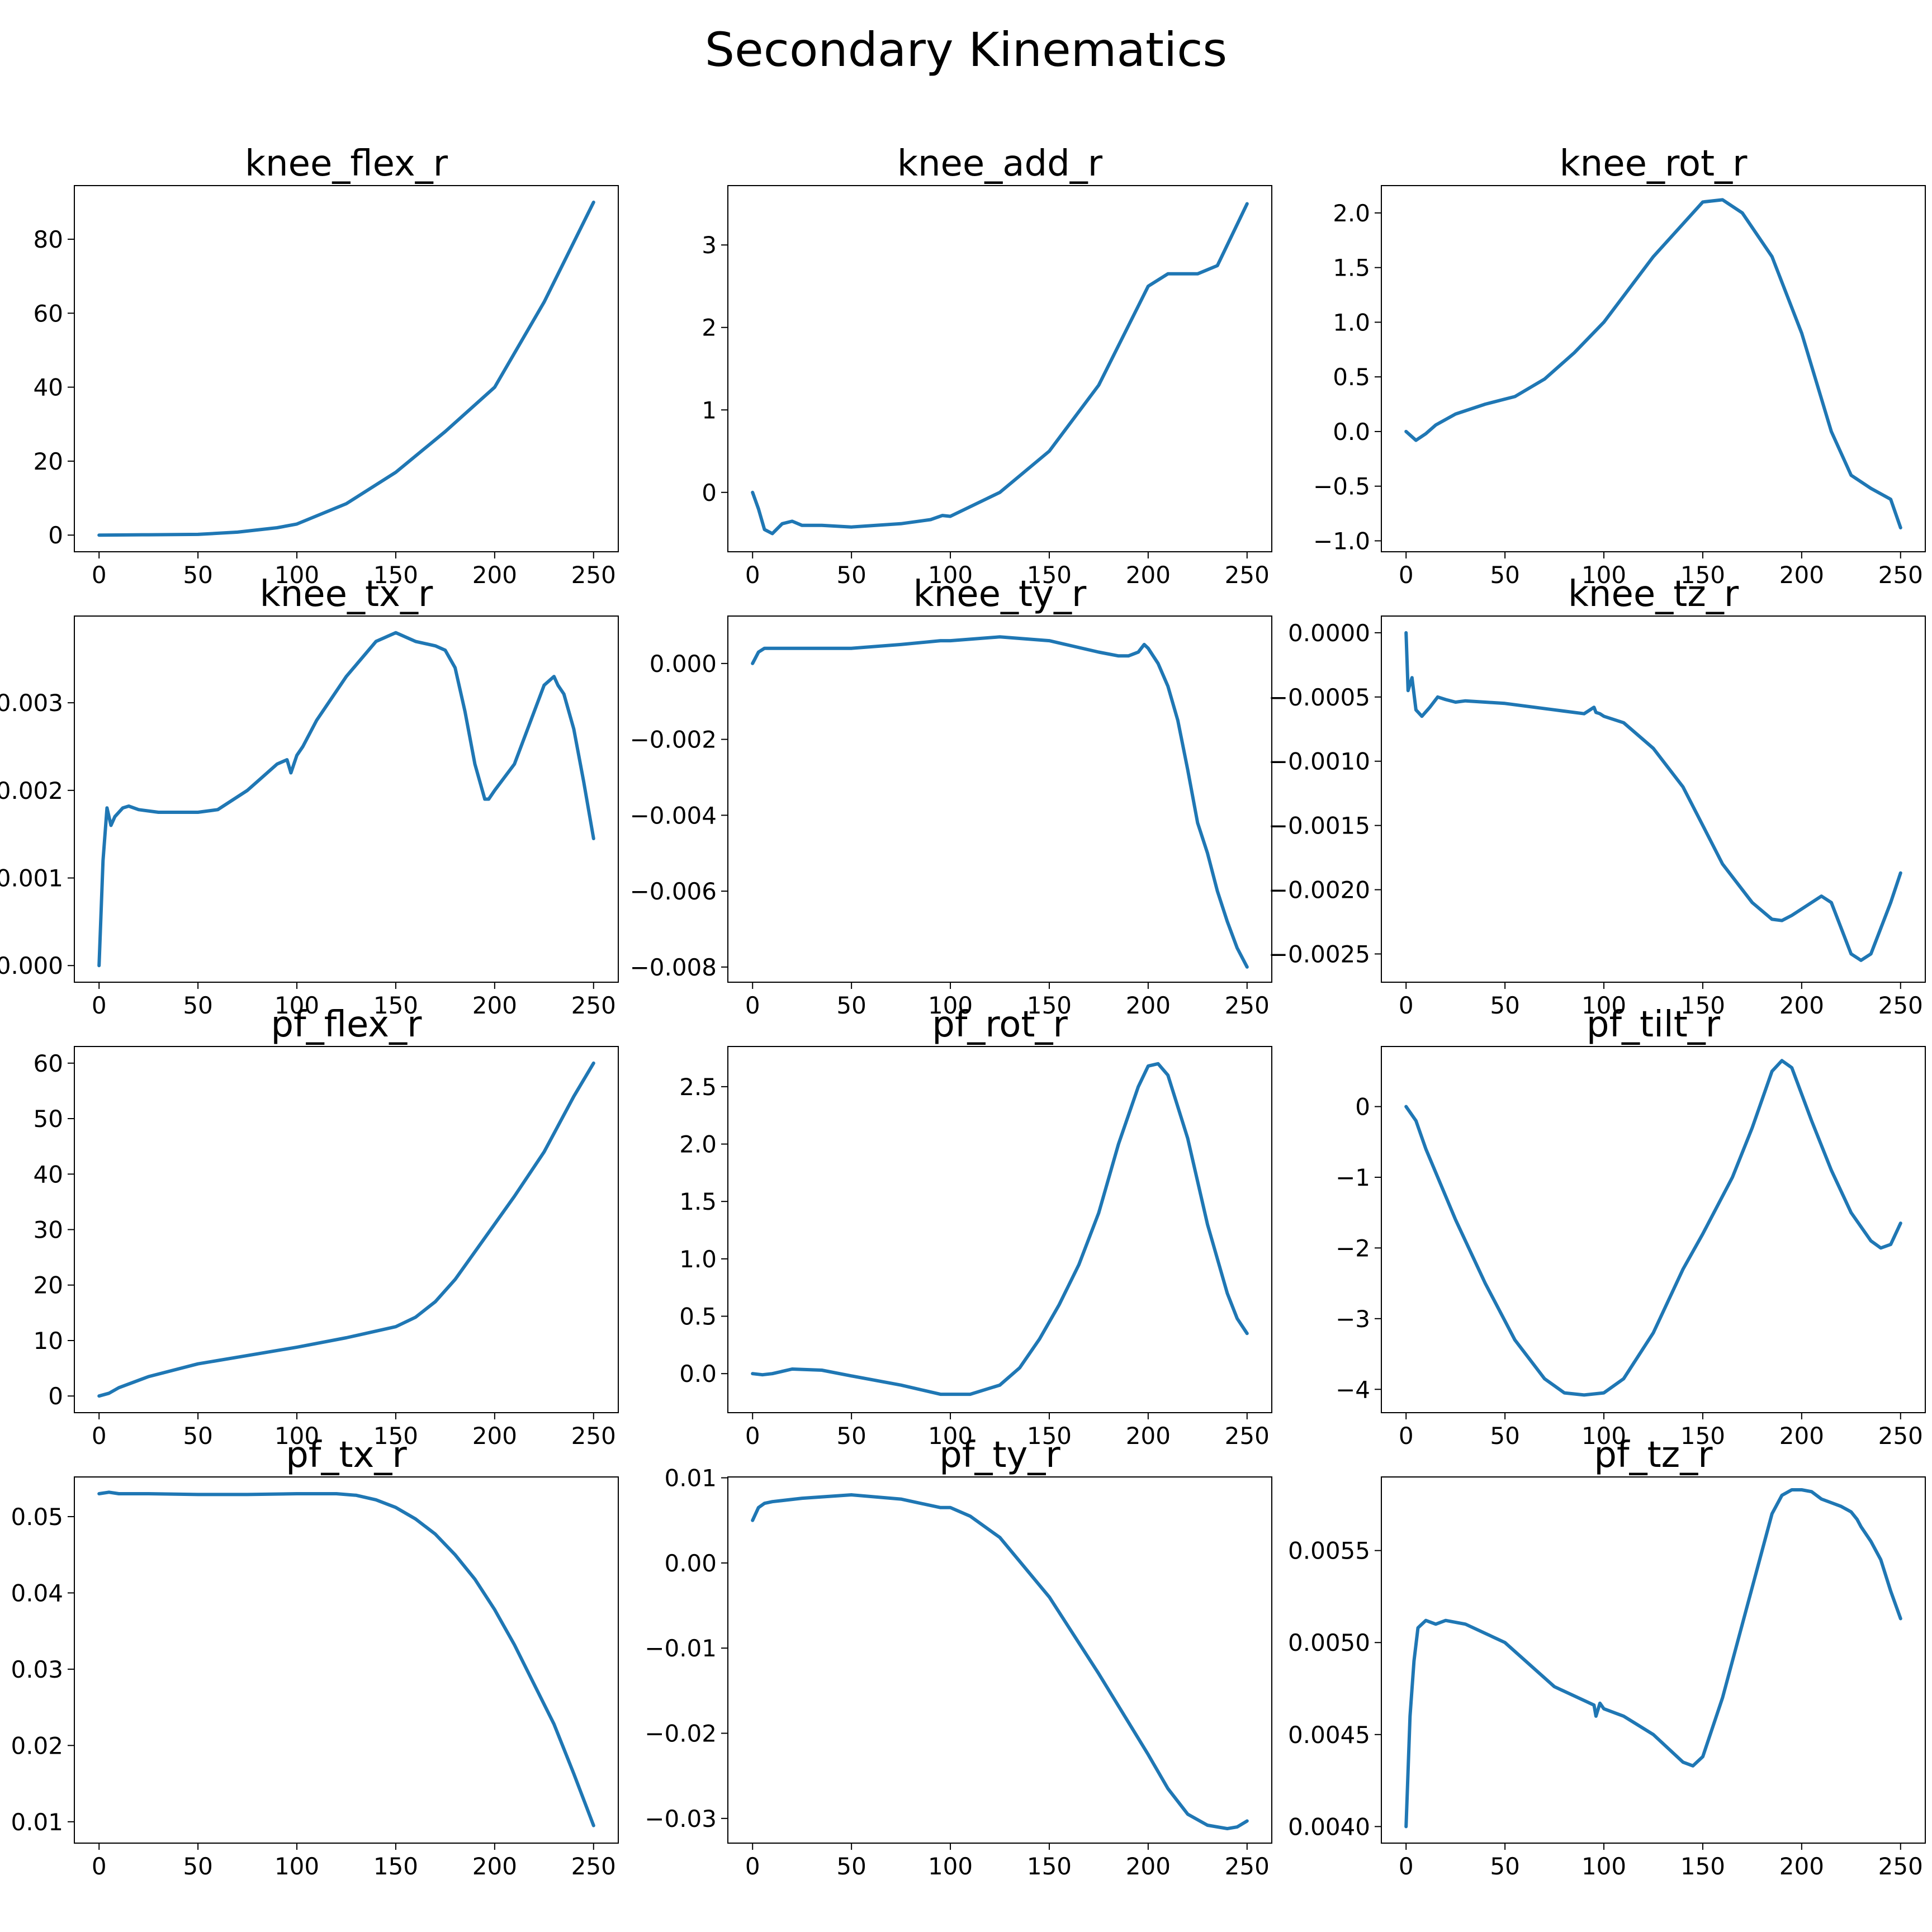 This screenshot has height=1932, width=1932. I want to click on subplot-title: pf_rot_r, so click(1000, 1024).